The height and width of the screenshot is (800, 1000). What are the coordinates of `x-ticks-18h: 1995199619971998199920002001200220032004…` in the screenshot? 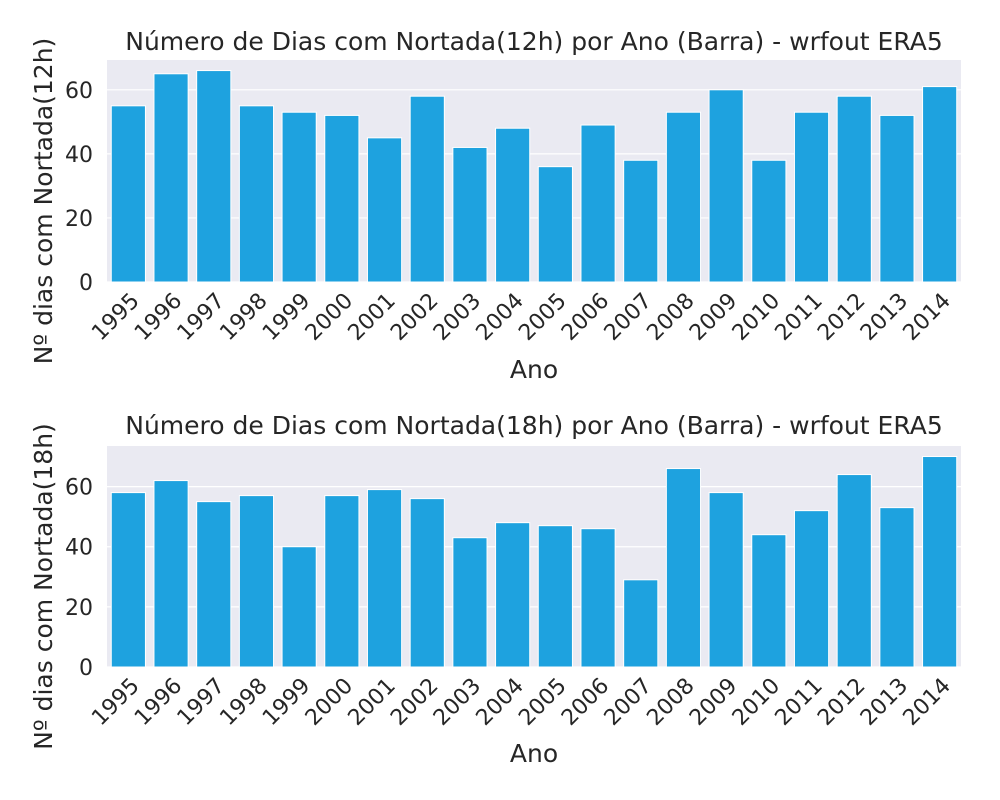 It's located at (521, 702).